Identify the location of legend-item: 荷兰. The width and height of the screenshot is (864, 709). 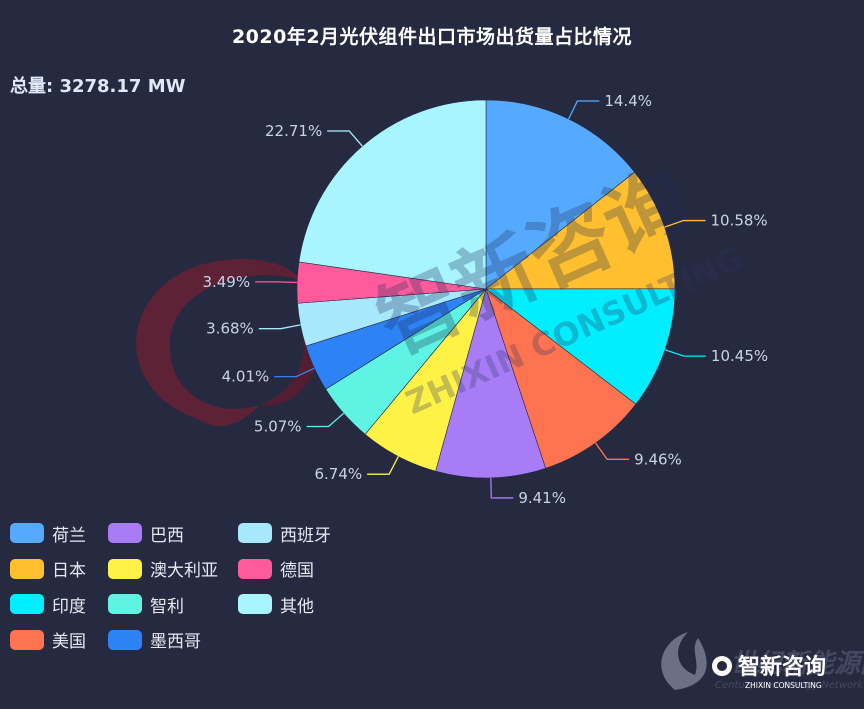
(48, 534).